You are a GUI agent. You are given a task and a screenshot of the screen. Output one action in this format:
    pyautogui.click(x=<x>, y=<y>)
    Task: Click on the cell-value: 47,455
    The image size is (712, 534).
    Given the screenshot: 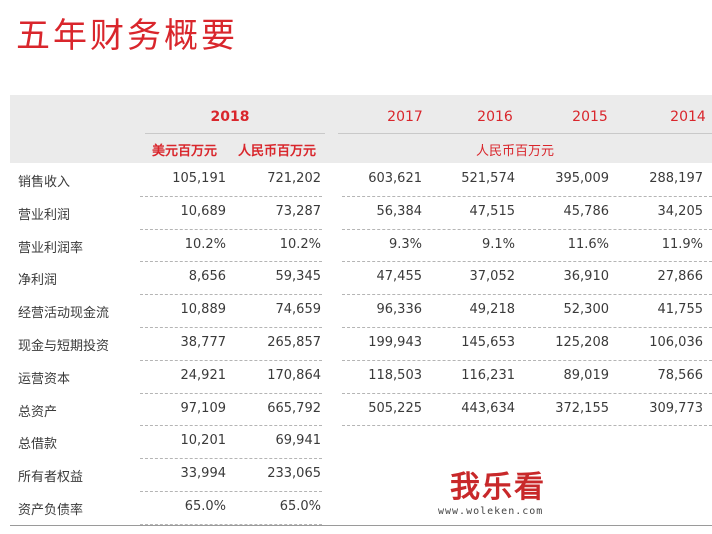 What is the action you would take?
    pyautogui.click(x=399, y=277)
    